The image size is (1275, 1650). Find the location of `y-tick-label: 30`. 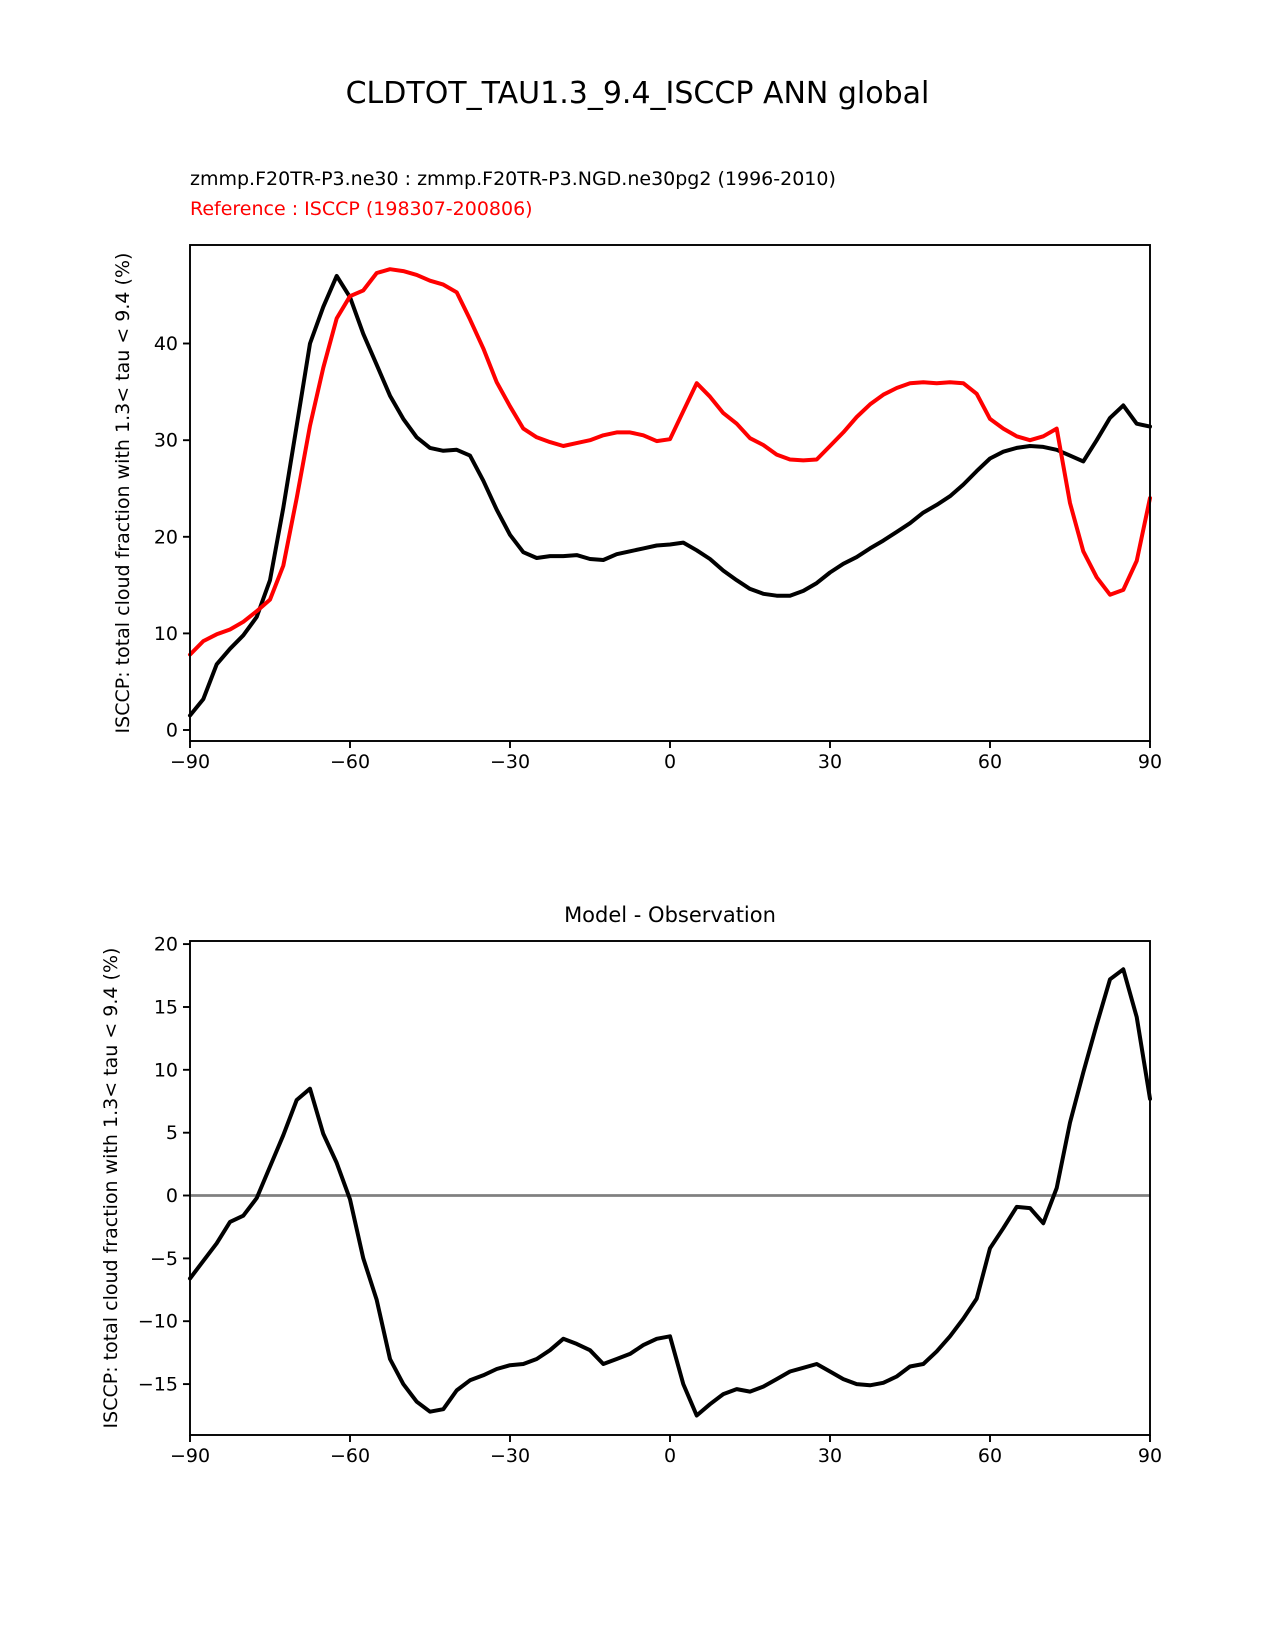

y-tick-label: 30 is located at coordinates (166, 441).